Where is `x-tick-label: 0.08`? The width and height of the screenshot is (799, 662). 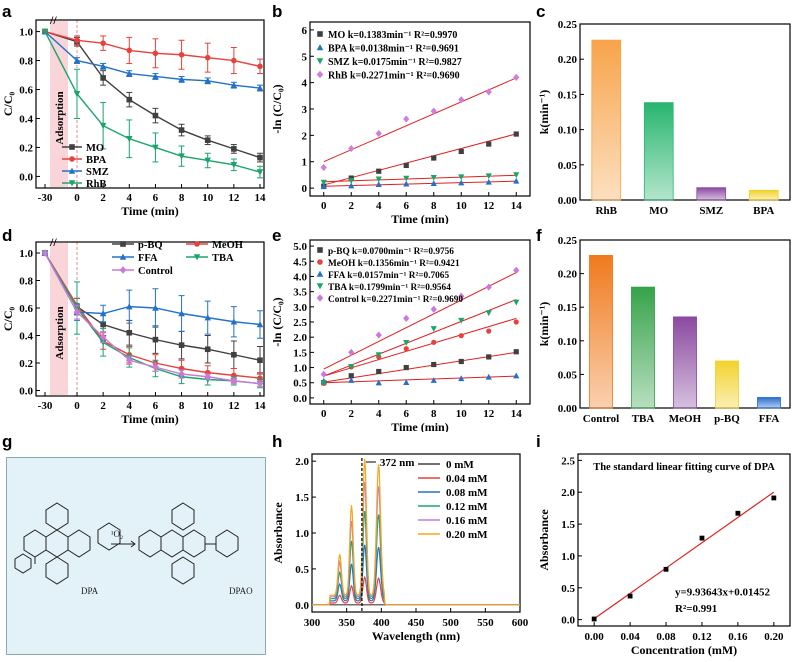 x-tick-label: 0.08 is located at coordinates (666, 637).